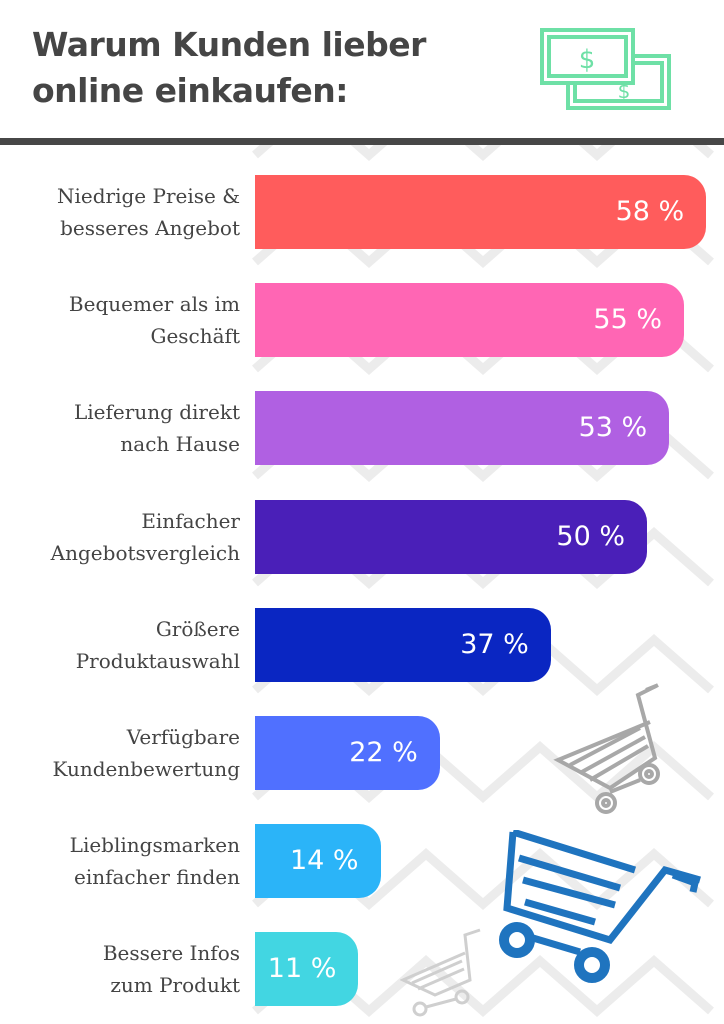 The image size is (724, 1024). What do you see at coordinates (229, 68) in the screenshot?
I see `page-title: Warum Kunden lieber online einkaufen:` at bounding box center [229, 68].